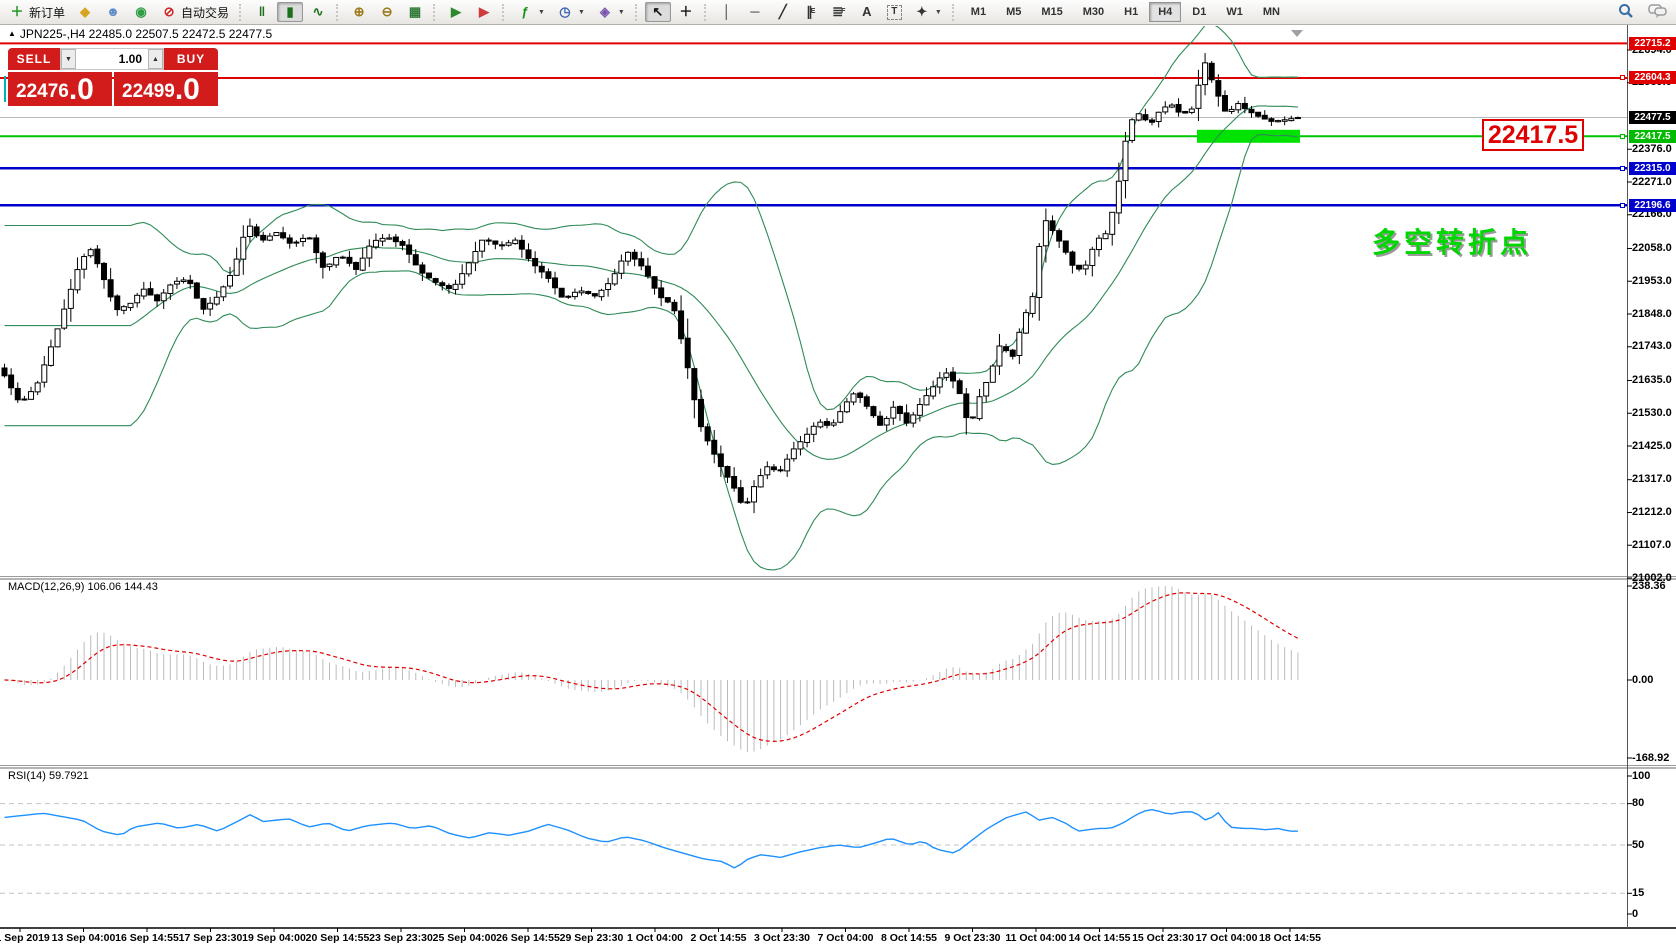  What do you see at coordinates (1652, 181) in the screenshot?
I see `price-tick-label: 22271.0` at bounding box center [1652, 181].